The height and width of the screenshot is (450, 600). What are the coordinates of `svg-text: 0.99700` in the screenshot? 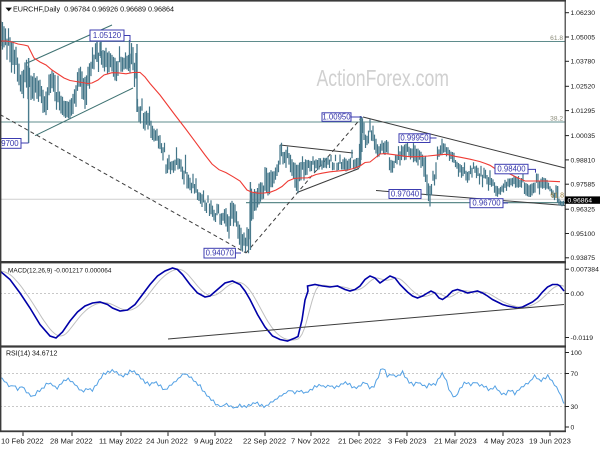 It's located at (9, 143).